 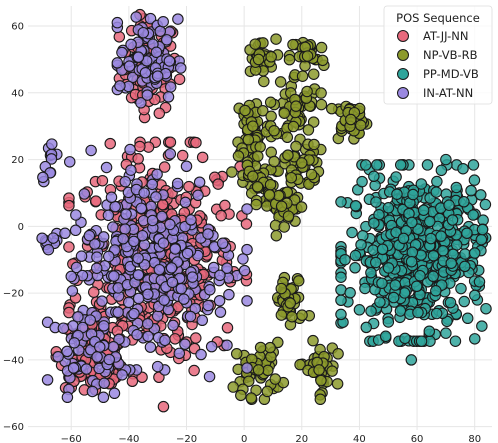 I want to click on legend-label: IN-AT-NN, so click(x=448, y=93).